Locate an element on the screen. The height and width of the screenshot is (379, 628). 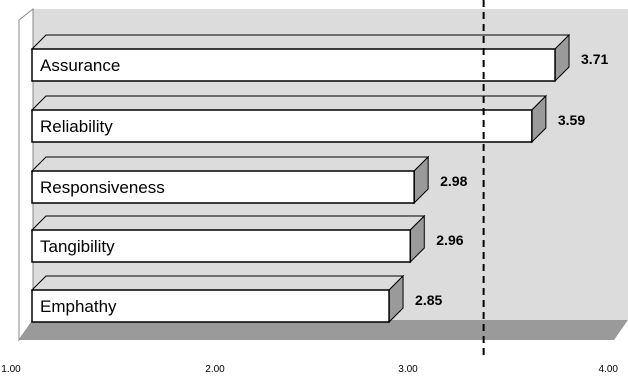
bar-value-label: 3.59 is located at coordinates (571, 120).